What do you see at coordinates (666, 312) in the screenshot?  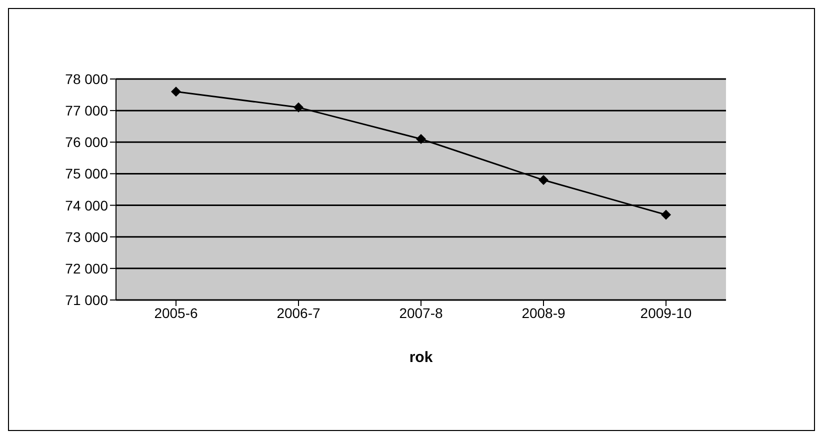 I see `x-tick-label: 2009-10` at bounding box center [666, 312].